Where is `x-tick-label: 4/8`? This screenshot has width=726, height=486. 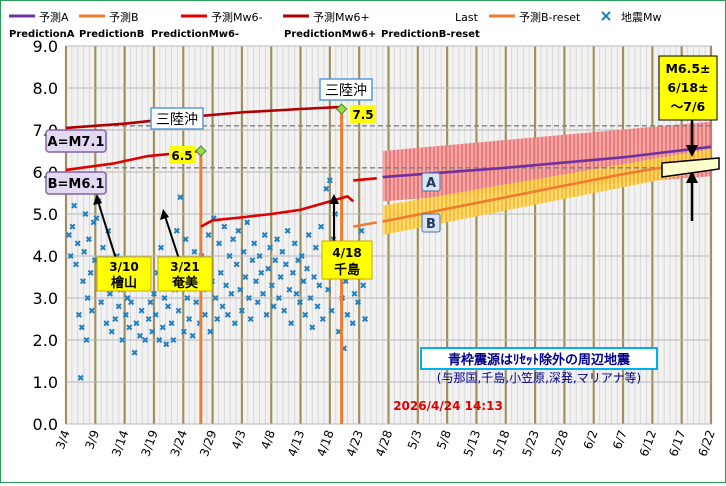
x-tick-label: 4/8 is located at coordinates (268, 439).